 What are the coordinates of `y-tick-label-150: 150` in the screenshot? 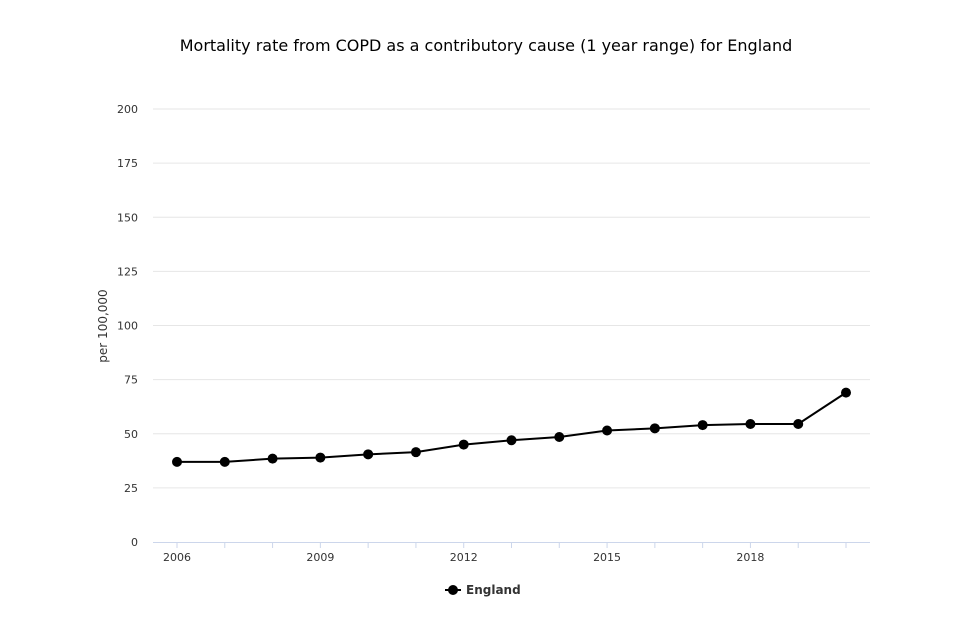 It's located at (127, 217).